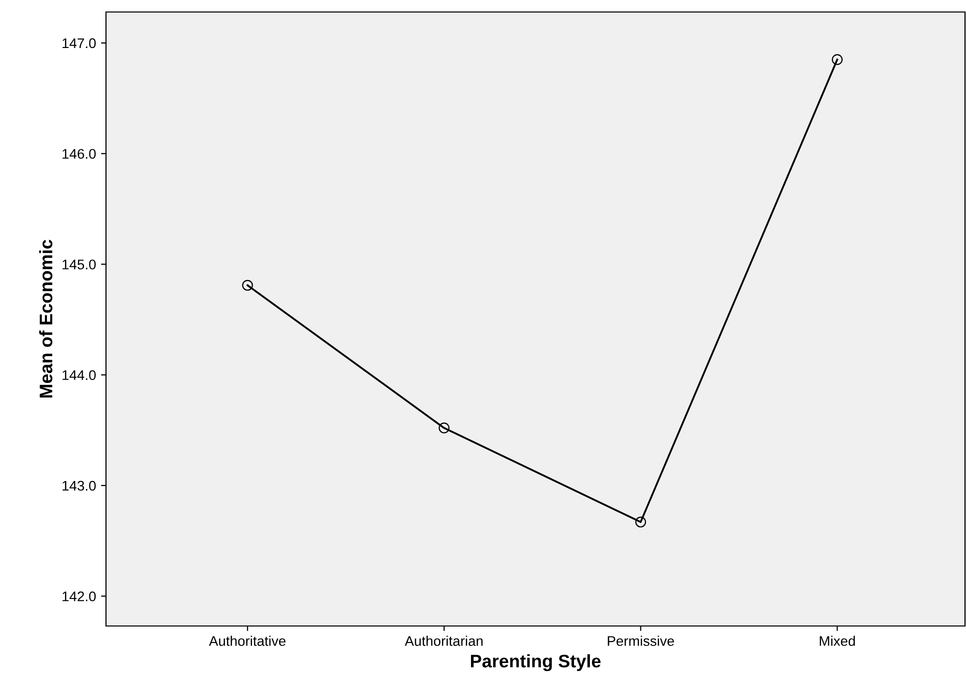  Describe the element at coordinates (837, 641) in the screenshot. I see `x-tick-label: Mixed` at that location.